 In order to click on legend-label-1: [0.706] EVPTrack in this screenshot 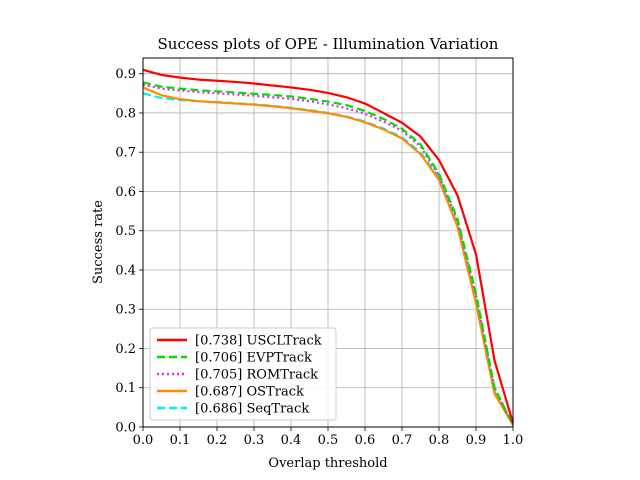, I will do `click(253, 358)`.